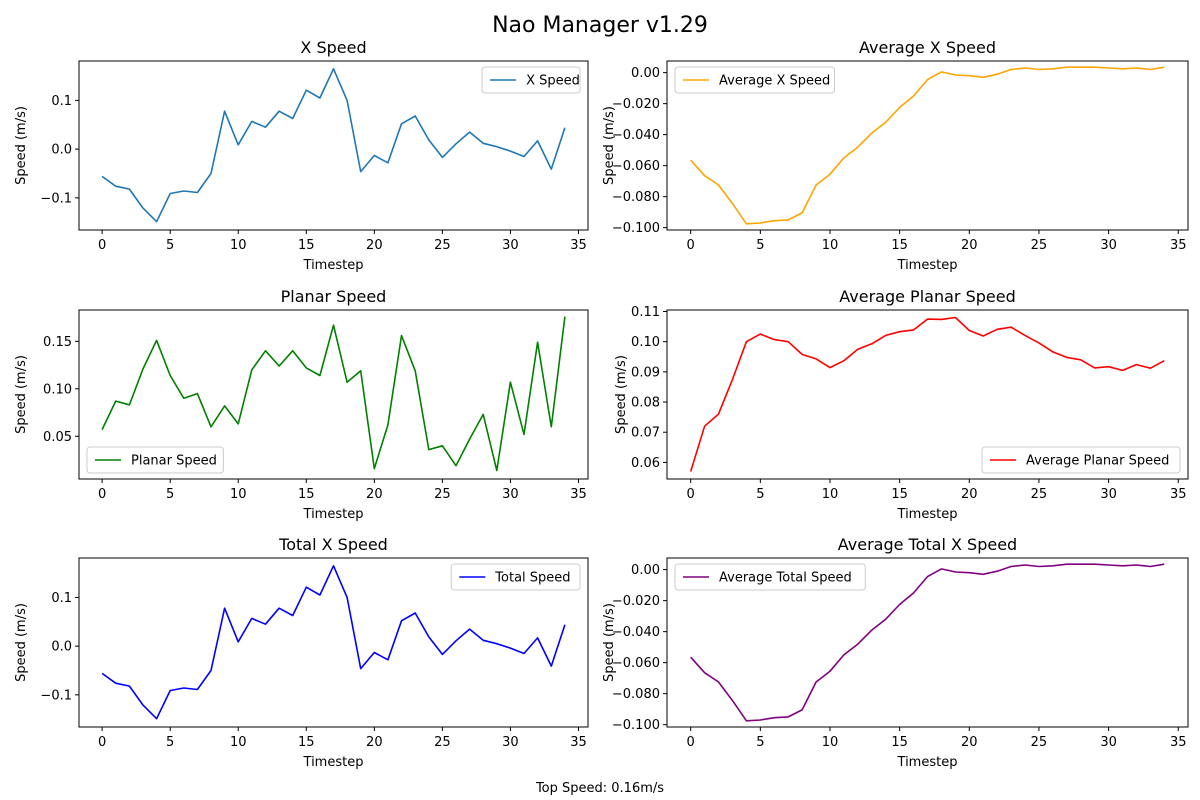 This screenshot has height=800, width=1200. Describe the element at coordinates (174, 461) in the screenshot. I see `legend-label: Planar Speed` at that location.